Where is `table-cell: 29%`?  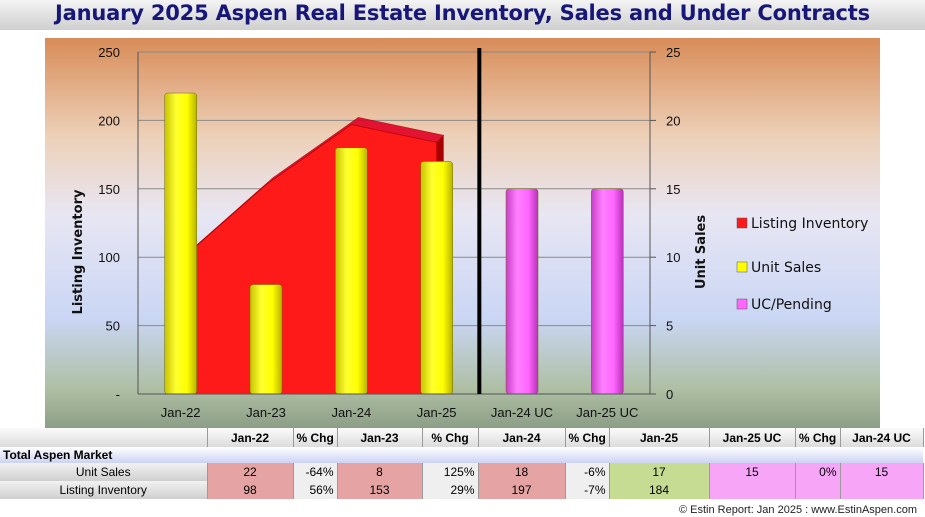 table-cell: 29% is located at coordinates (450, 490).